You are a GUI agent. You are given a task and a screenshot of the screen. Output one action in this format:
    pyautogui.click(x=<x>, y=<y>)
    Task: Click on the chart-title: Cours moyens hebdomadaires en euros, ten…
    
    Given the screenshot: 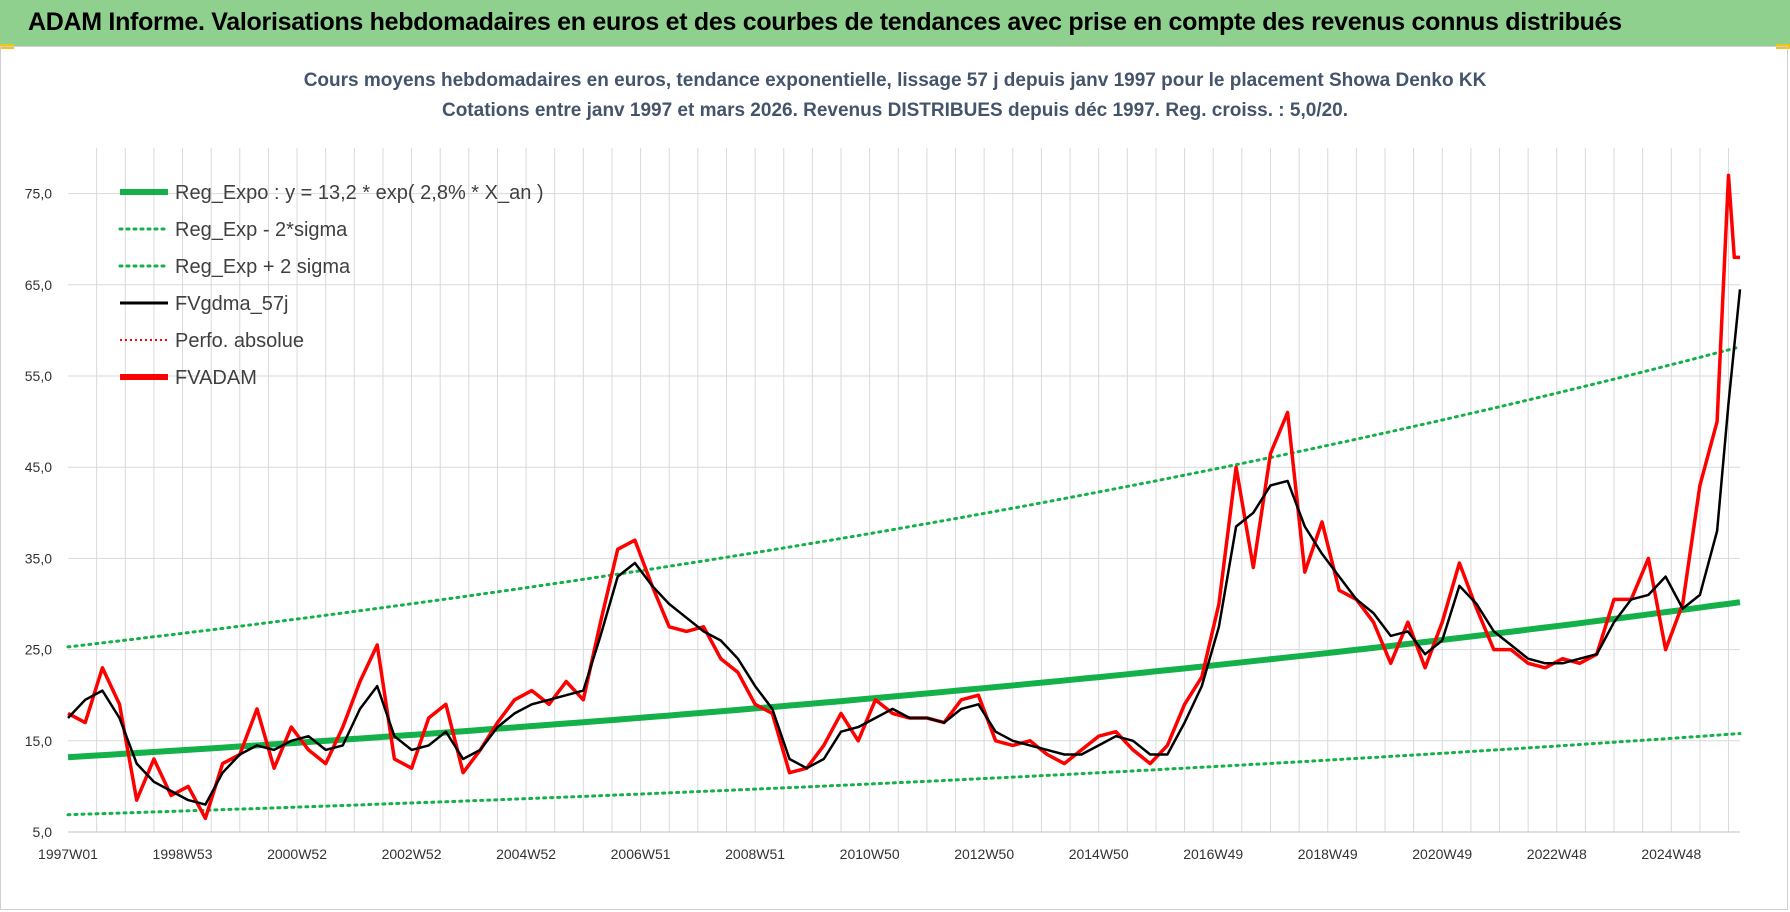 What is the action you would take?
    pyautogui.click(x=895, y=80)
    